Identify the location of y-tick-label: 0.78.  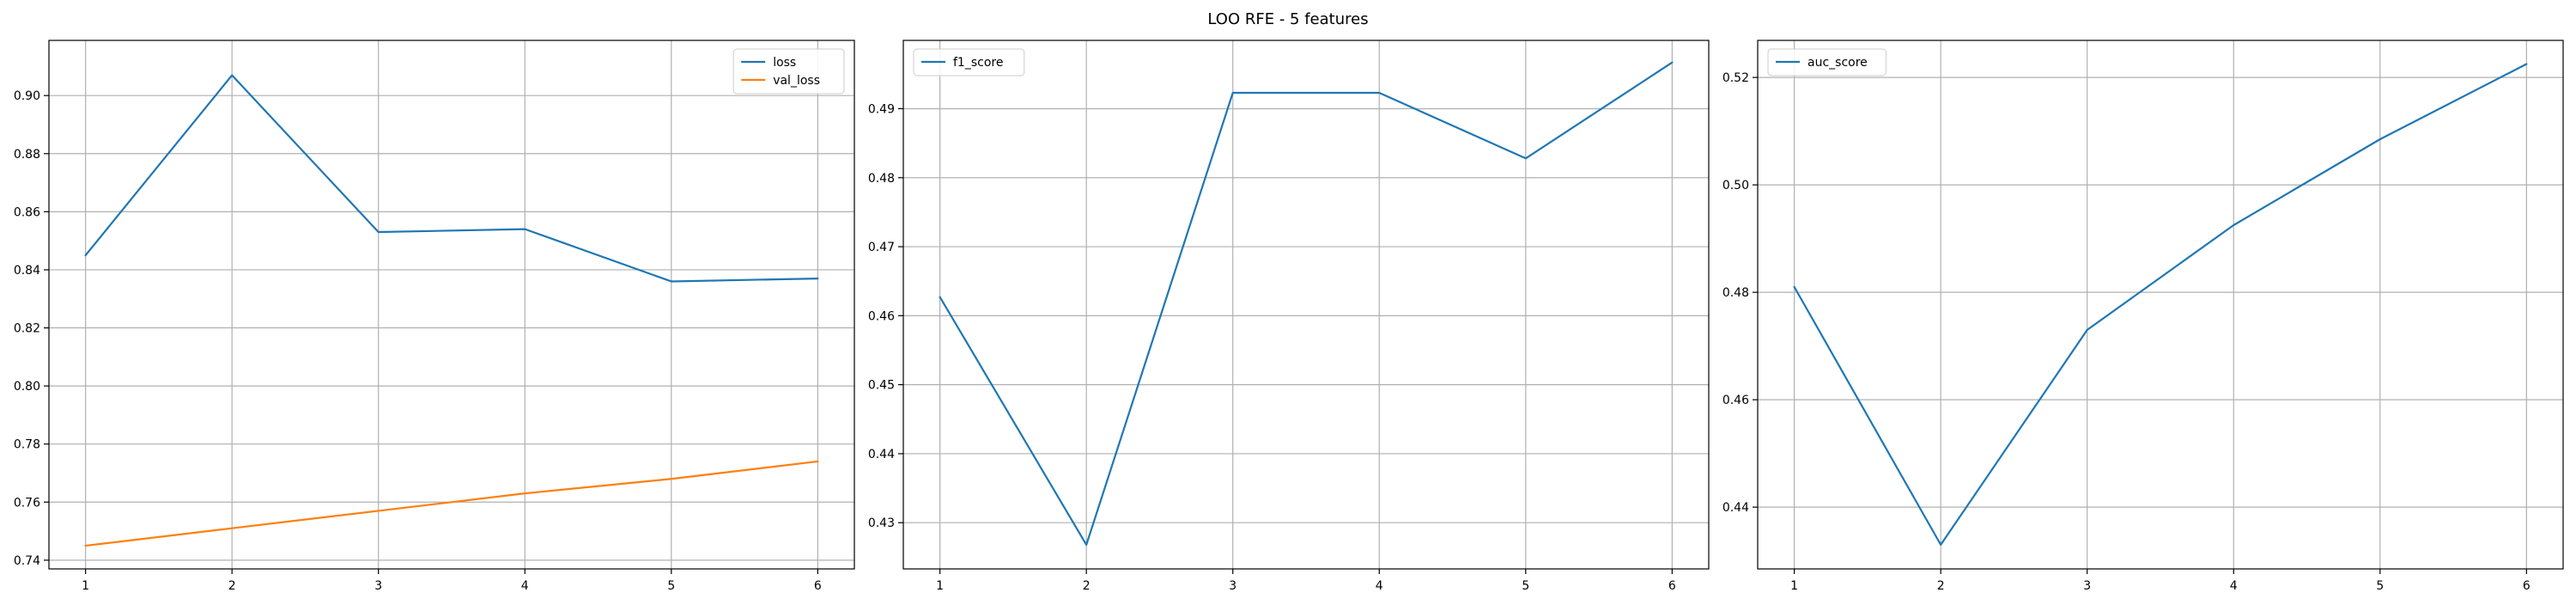
(27, 445).